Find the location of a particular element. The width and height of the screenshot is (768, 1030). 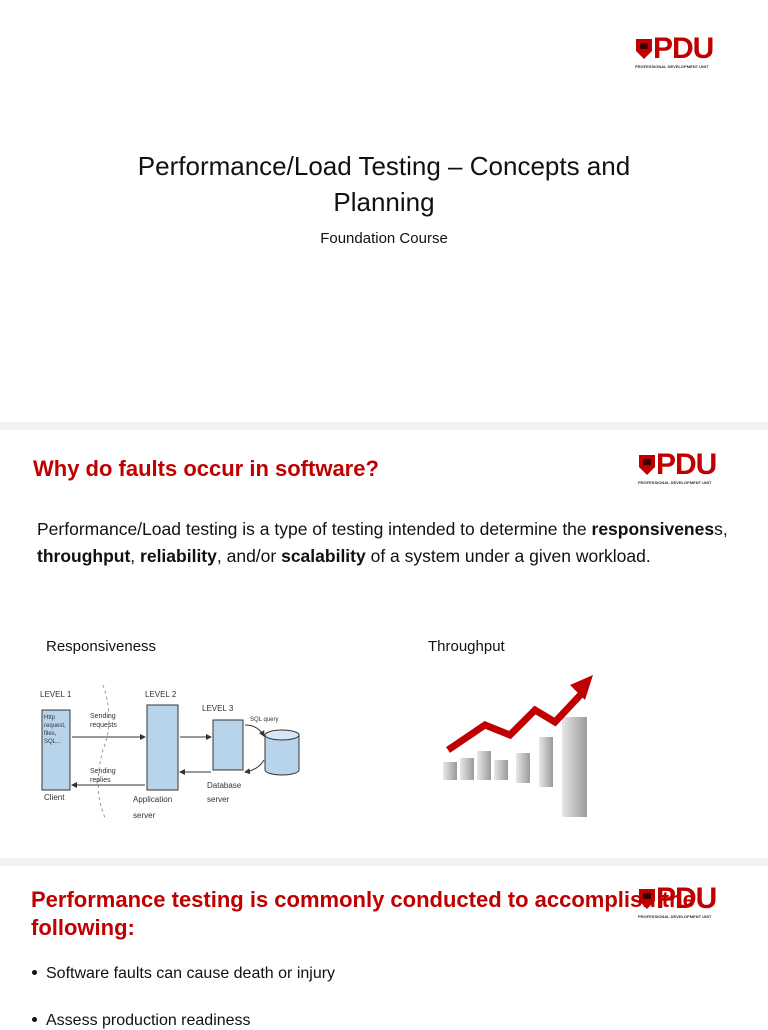

text: , and/or is located at coordinates (249, 556).